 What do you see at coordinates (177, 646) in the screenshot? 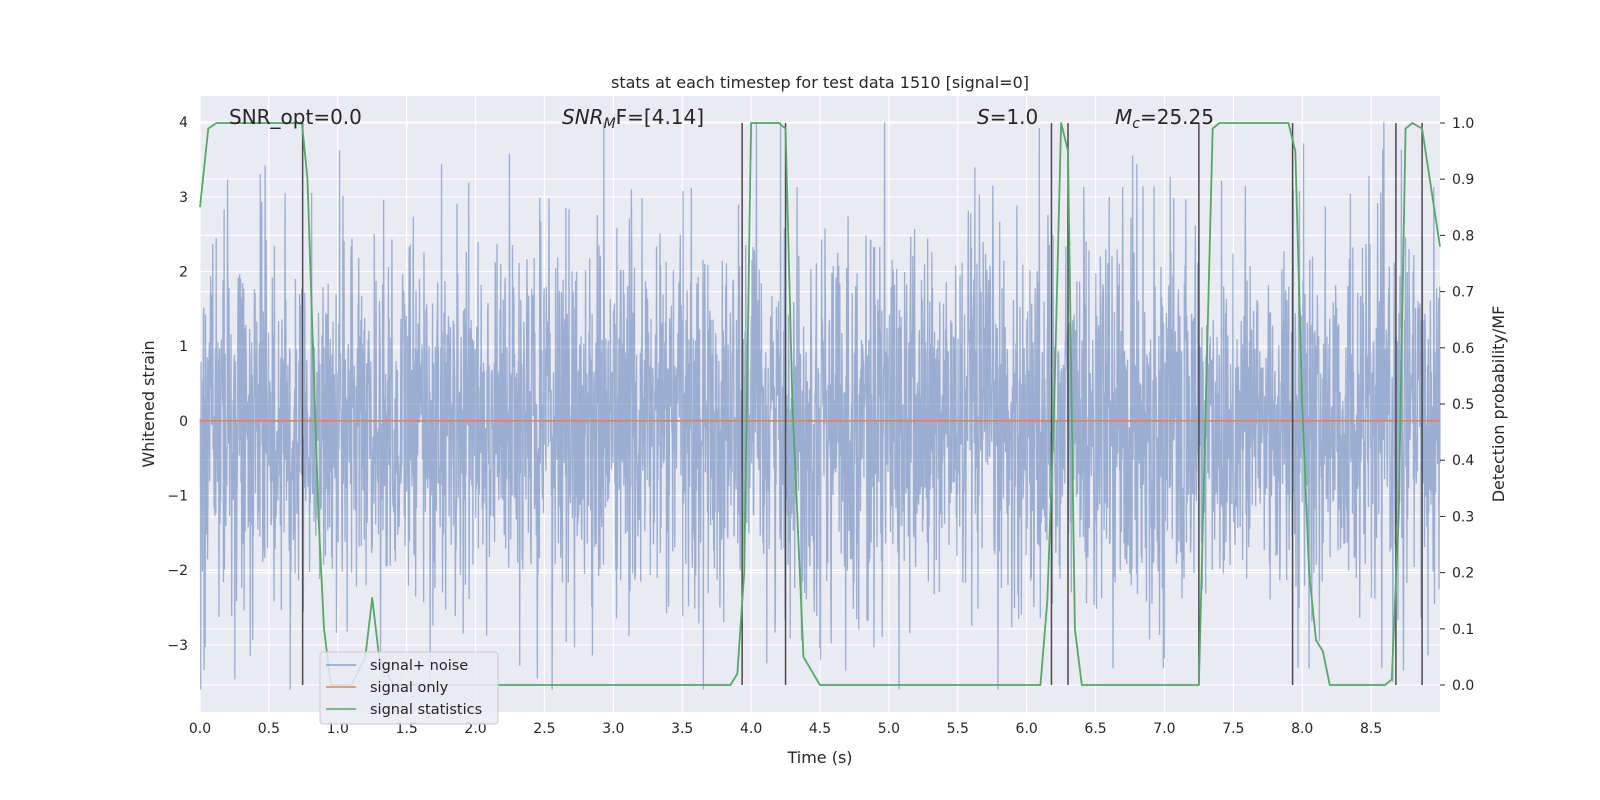
I see `y-tick-label-0: −3` at bounding box center [177, 646].